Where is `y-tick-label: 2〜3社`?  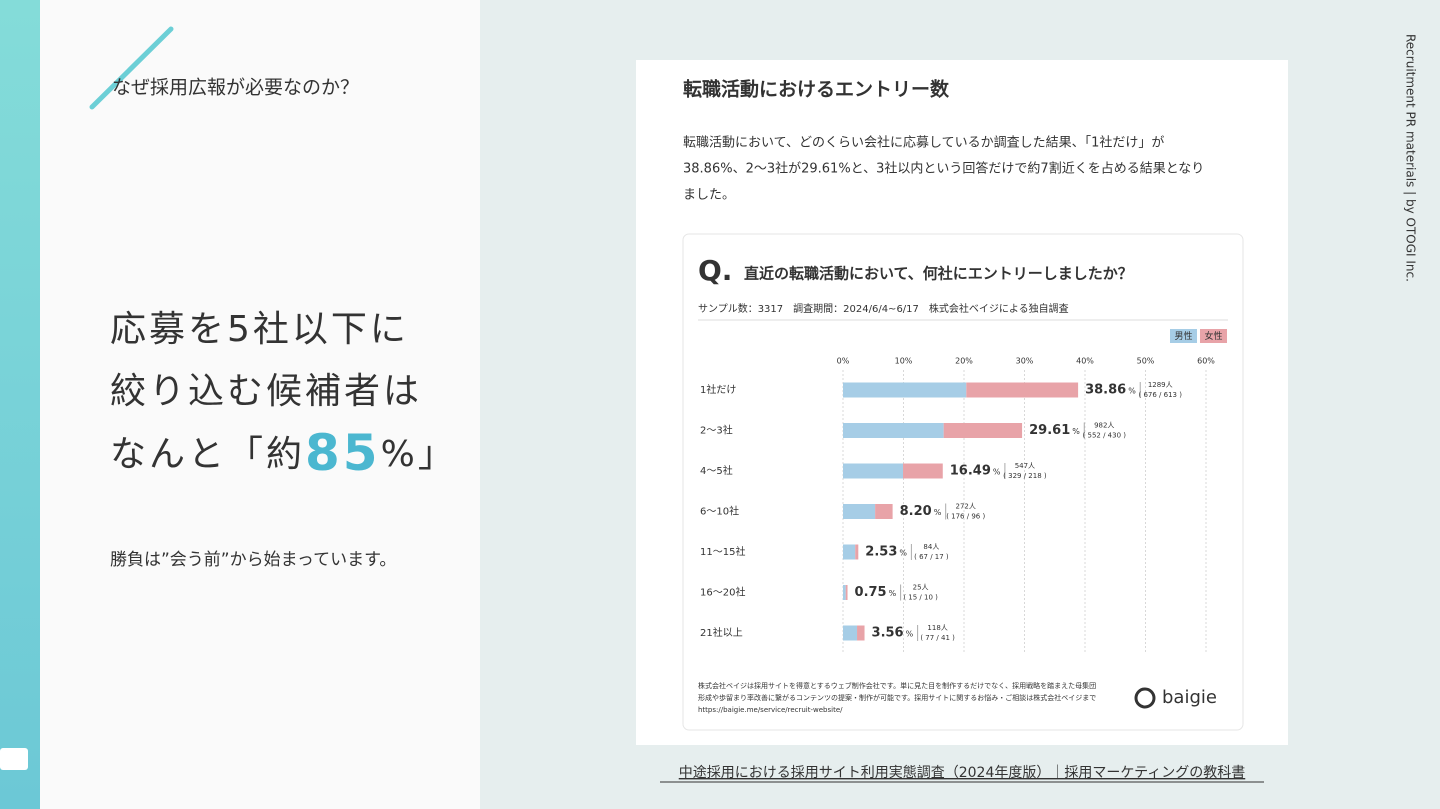 y-tick-label: 2〜3社 is located at coordinates (716, 430).